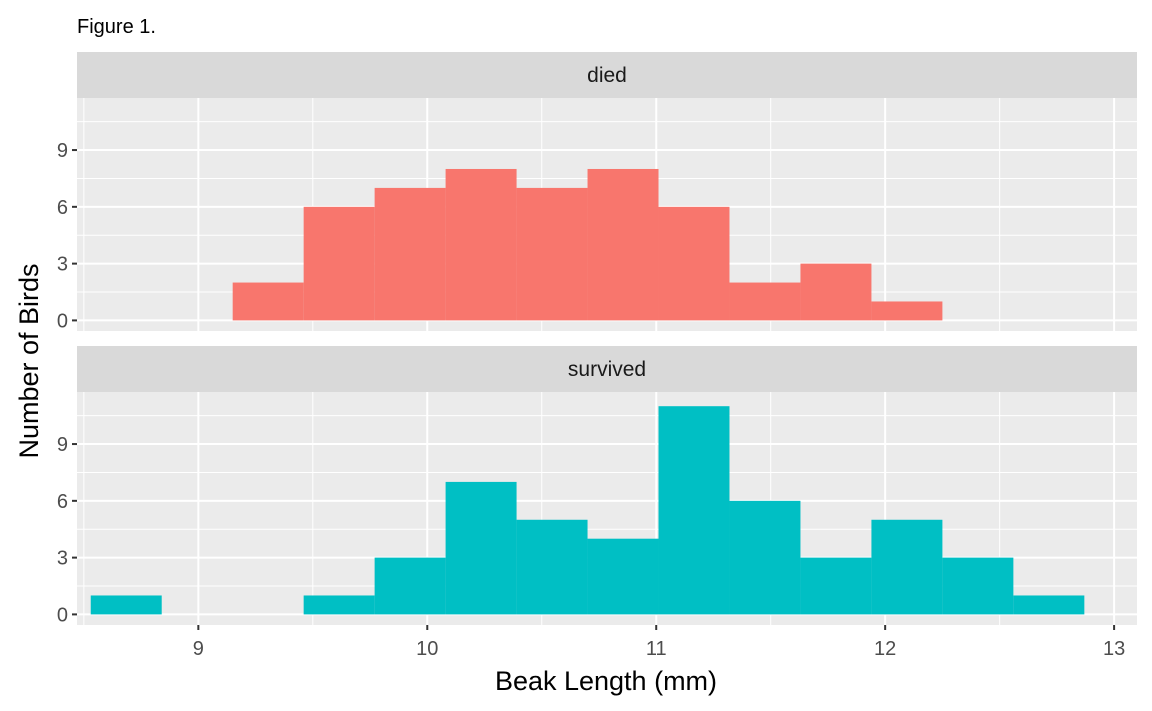 The width and height of the screenshot is (1152, 711). What do you see at coordinates (1114, 649) in the screenshot?
I see `x-tick-label: 13` at bounding box center [1114, 649].